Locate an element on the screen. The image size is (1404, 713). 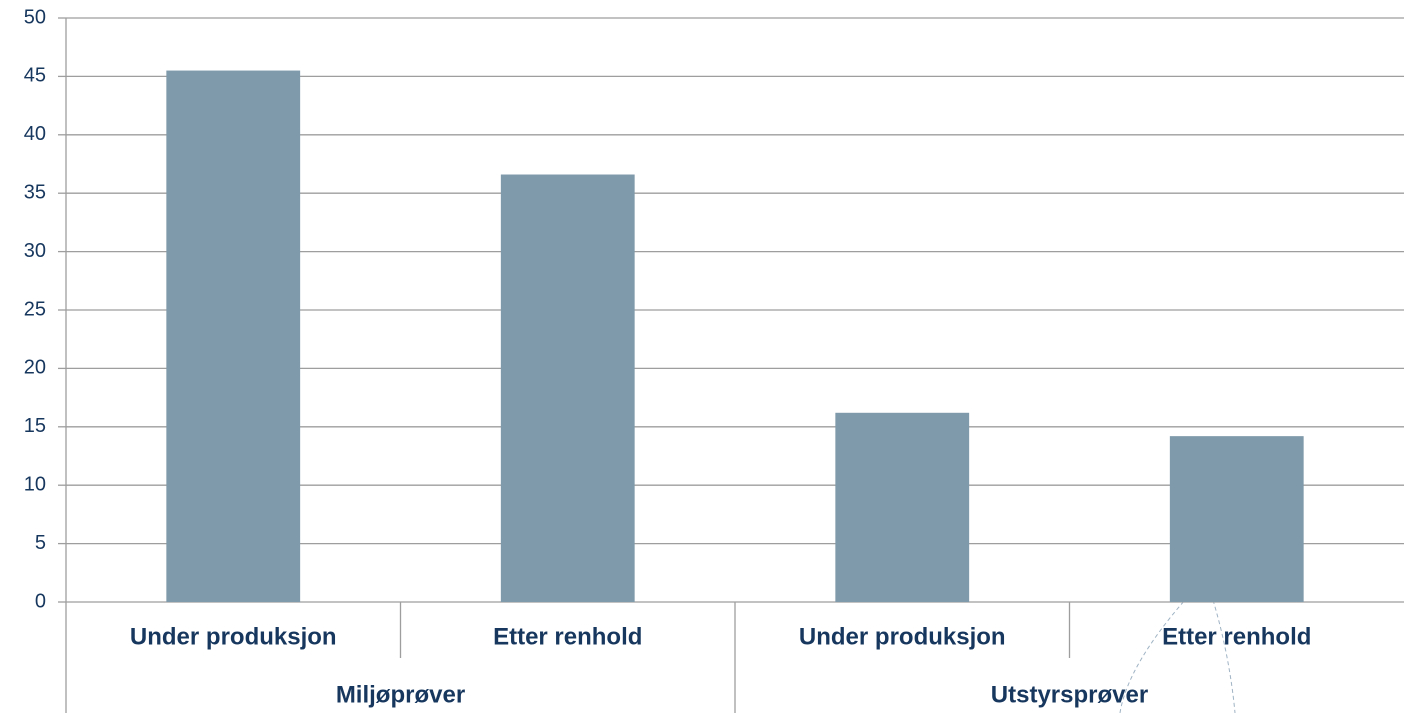
y-tick-label: 50 is located at coordinates (35, 17).